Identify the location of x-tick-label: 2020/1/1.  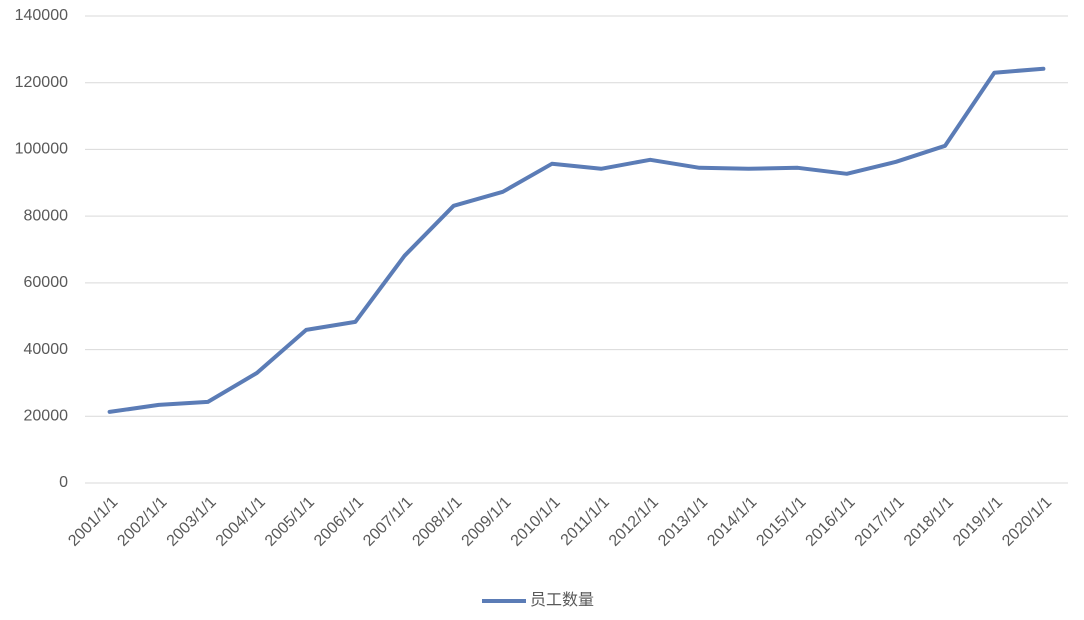
(1027, 522).